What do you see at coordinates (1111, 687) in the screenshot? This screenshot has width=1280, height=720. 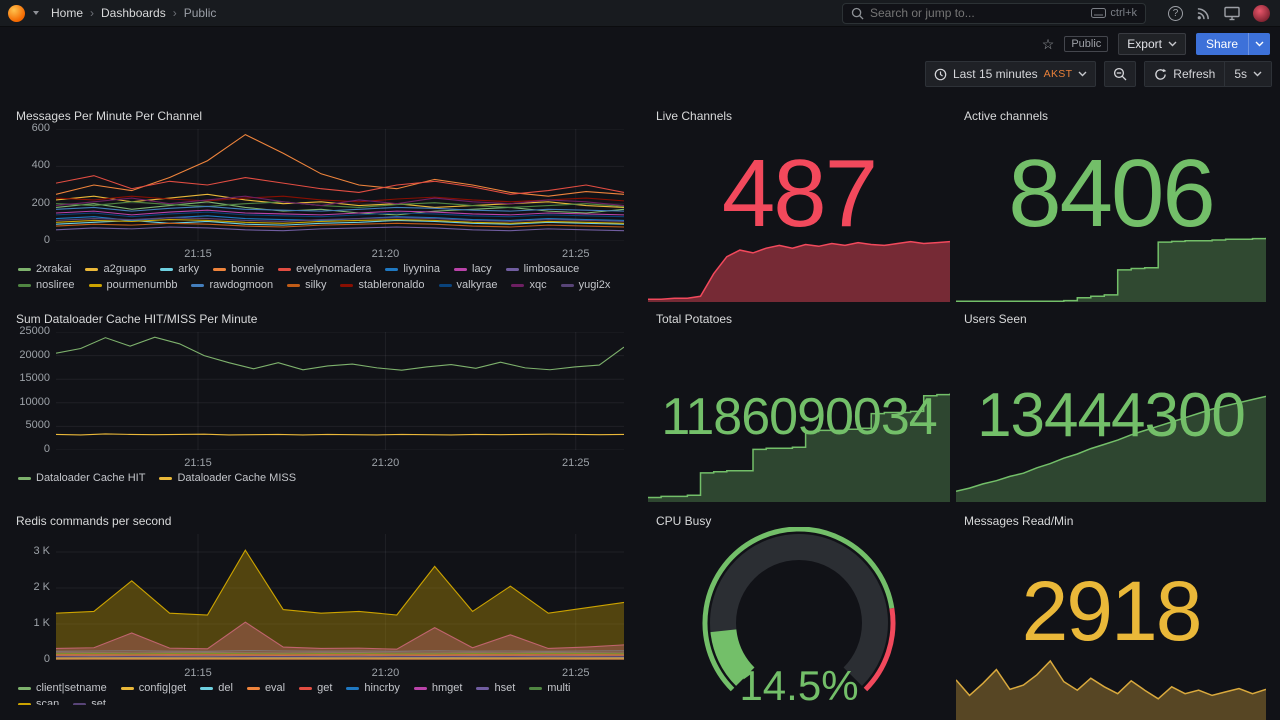 I see `messages-read-sparkline` at bounding box center [1111, 687].